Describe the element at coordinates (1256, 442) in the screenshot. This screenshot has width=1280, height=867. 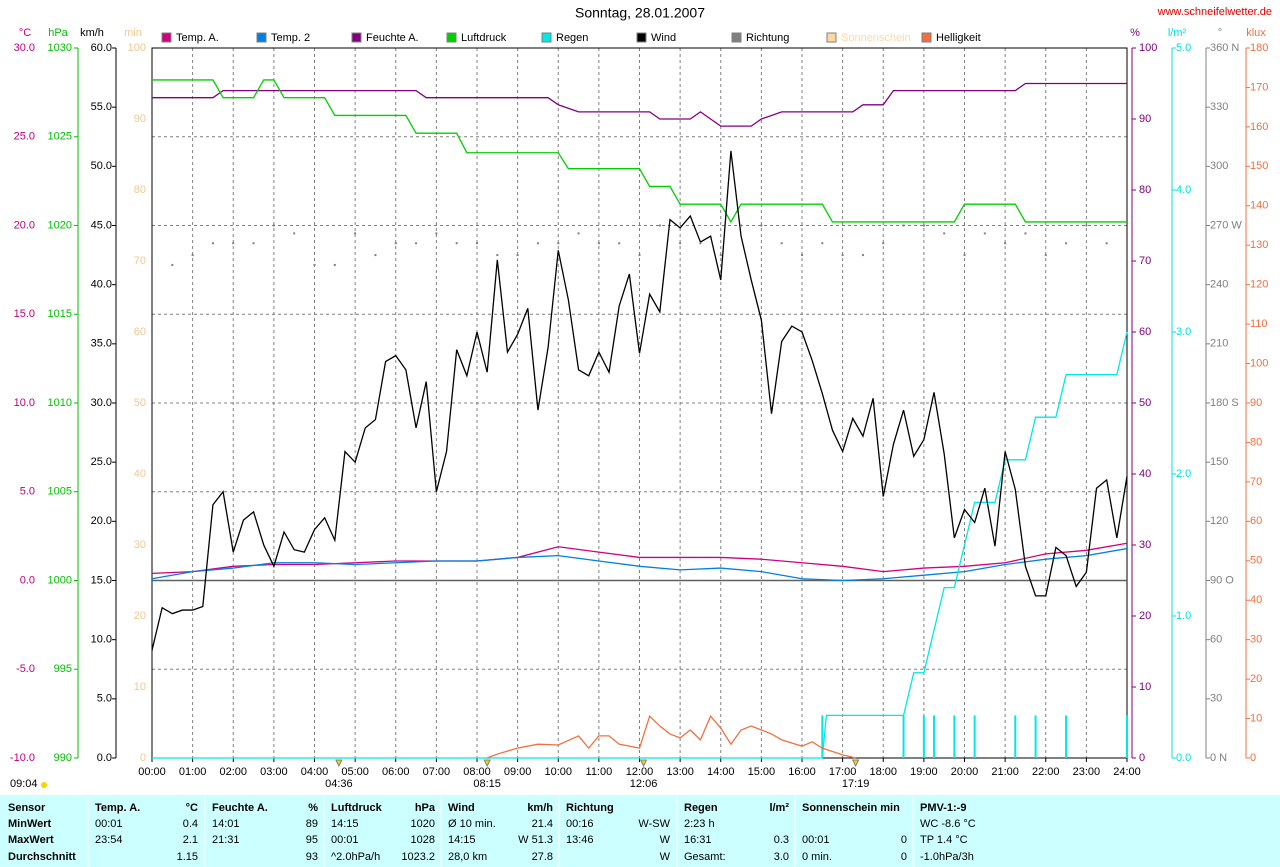
I see `y-tick-label: 80` at that location.